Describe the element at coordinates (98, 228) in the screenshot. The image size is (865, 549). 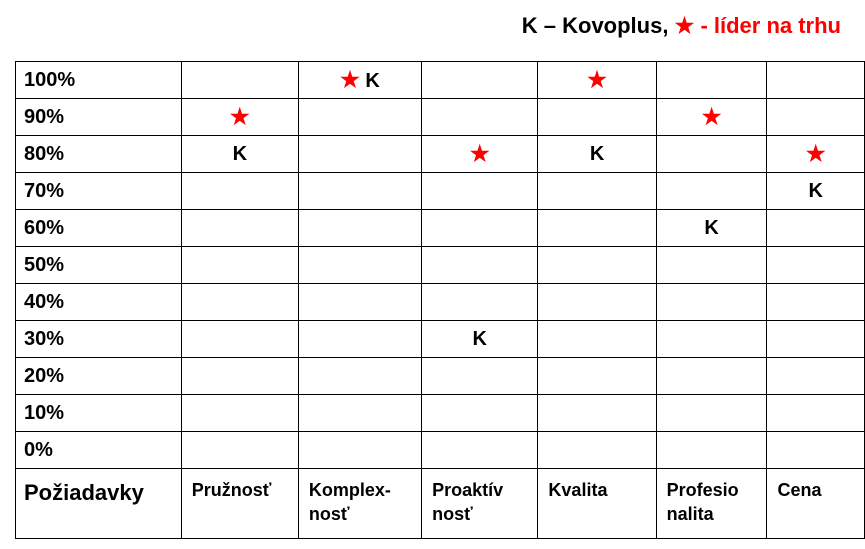
I see `percent-label: 60%` at that location.